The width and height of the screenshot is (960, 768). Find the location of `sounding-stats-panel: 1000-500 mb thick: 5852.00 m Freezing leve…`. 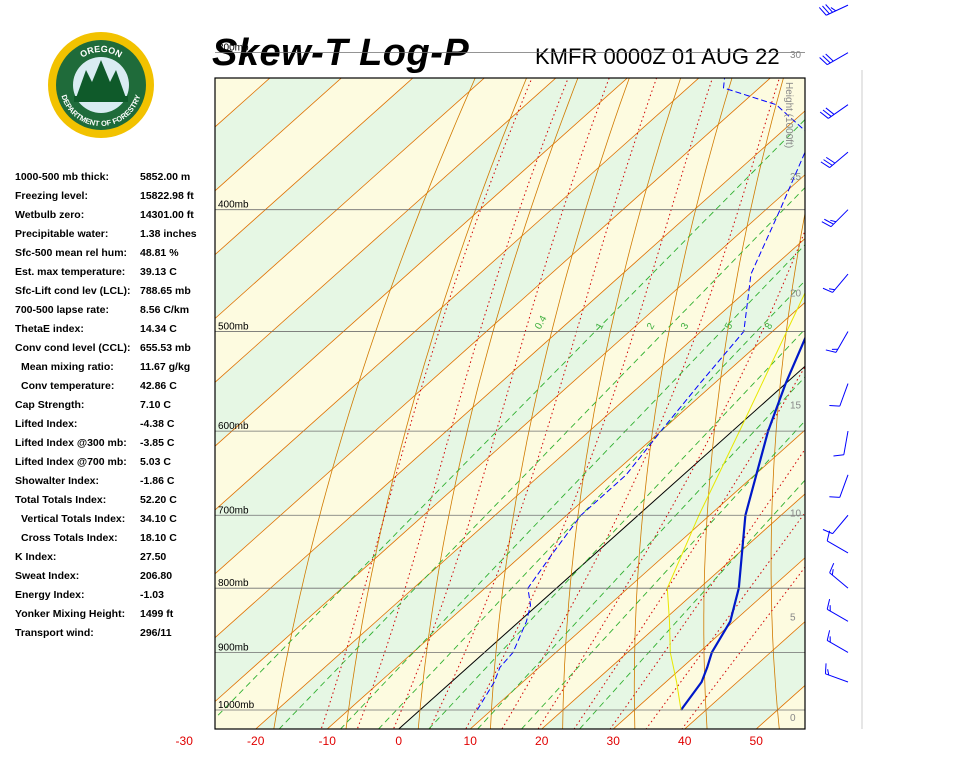

sounding-stats-panel: 1000-500 mb thick: 5852.00 m Freezing leve… is located at coordinates (115, 405).